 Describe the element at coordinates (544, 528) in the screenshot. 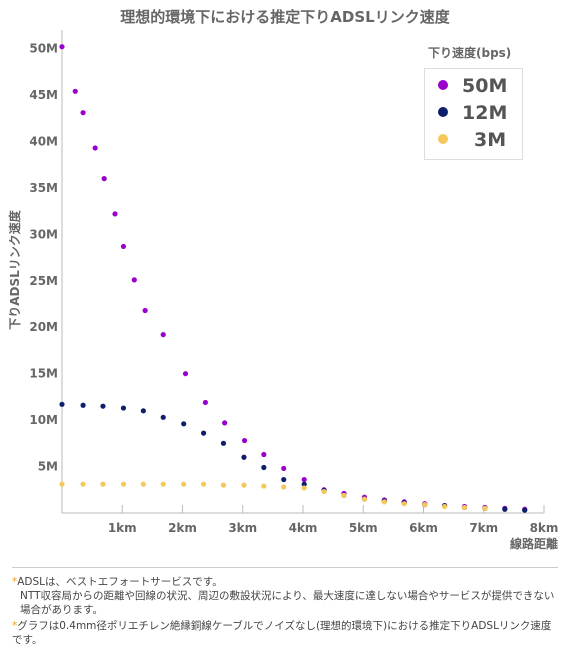

I see `x-tick-label: 8km` at that location.